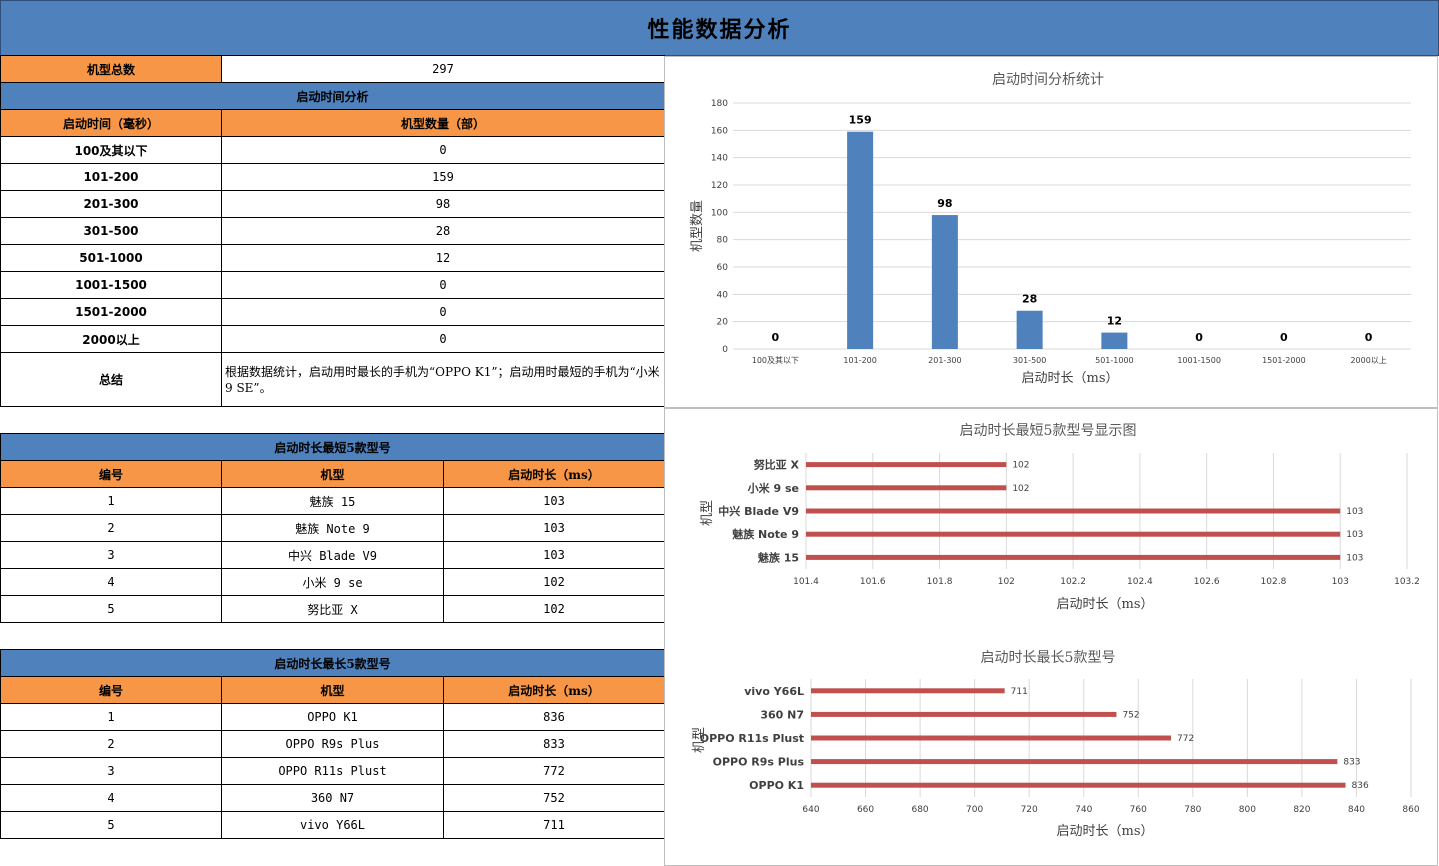 This screenshot has width=1439, height=866. What do you see at coordinates (333, 825) in the screenshot?
I see `table-row: 5 vivo Y66L 711` at bounding box center [333, 825].